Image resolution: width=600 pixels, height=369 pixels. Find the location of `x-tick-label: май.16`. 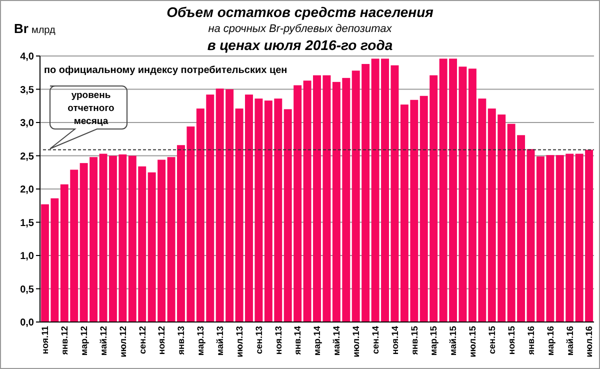

x-tick-label: май.16 is located at coordinates (569, 341).